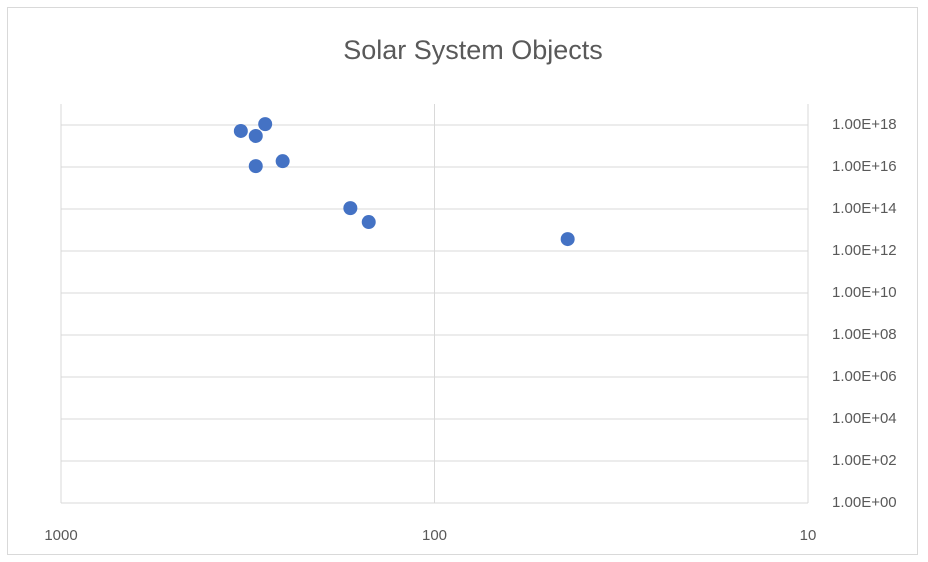 This screenshot has width=928, height=562. I want to click on x-tick-label: 1000, so click(60, 535).